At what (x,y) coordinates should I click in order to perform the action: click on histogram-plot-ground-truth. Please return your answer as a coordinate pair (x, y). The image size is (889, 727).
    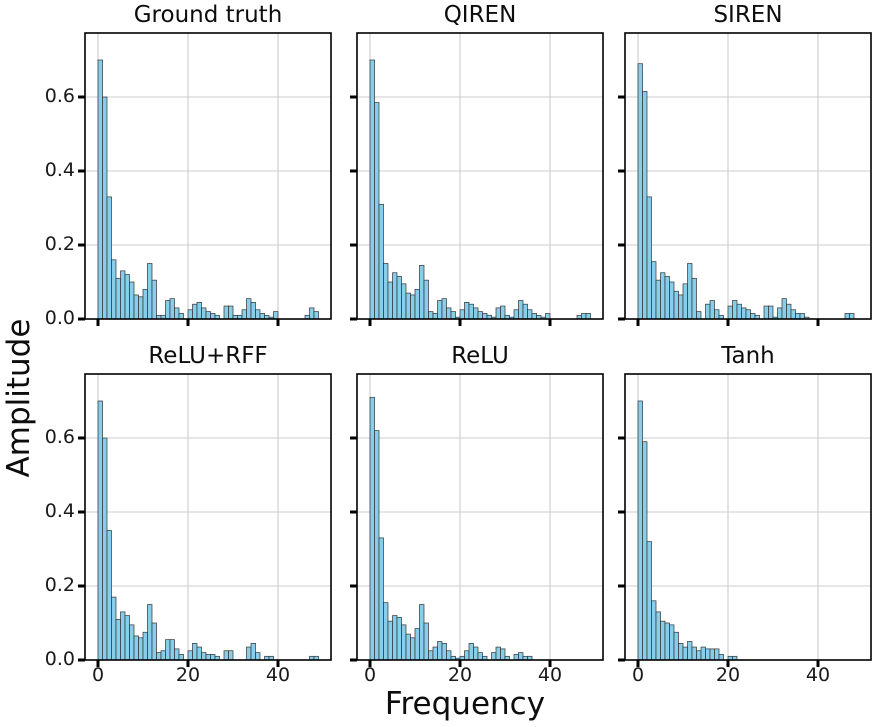
    Looking at the image, I should click on (205, 179).